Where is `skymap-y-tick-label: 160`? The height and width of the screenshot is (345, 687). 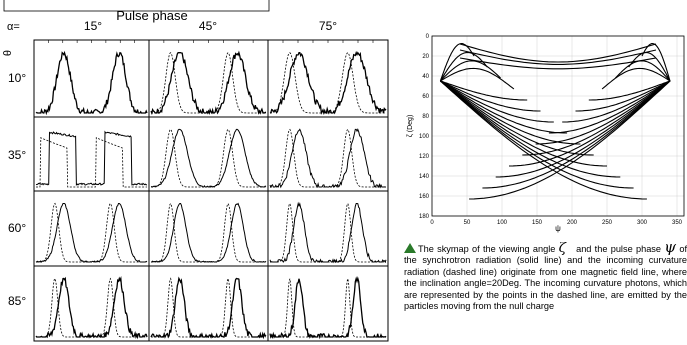 skymap-y-tick-label: 160 is located at coordinates (424, 197).